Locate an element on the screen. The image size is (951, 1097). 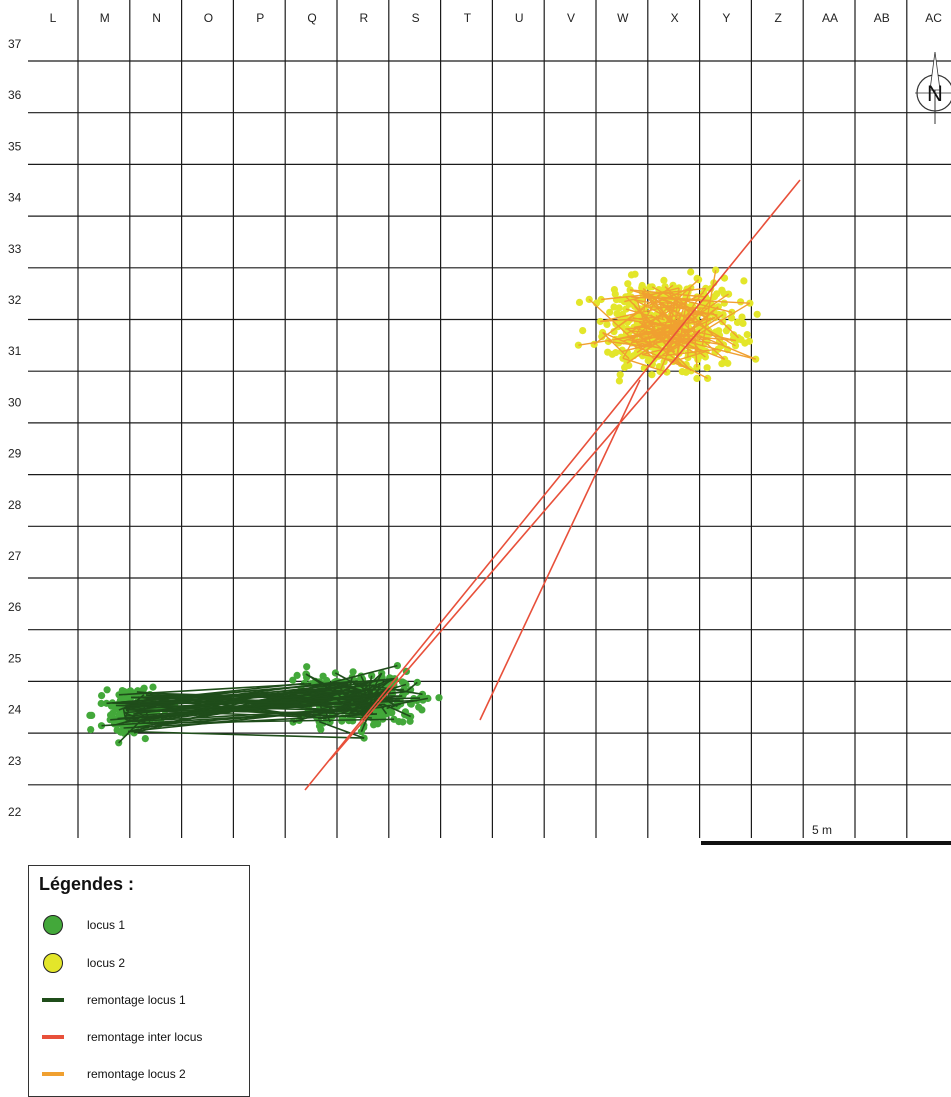
legend-item-locus-2: locus 2 is located at coordinates (82, 963).